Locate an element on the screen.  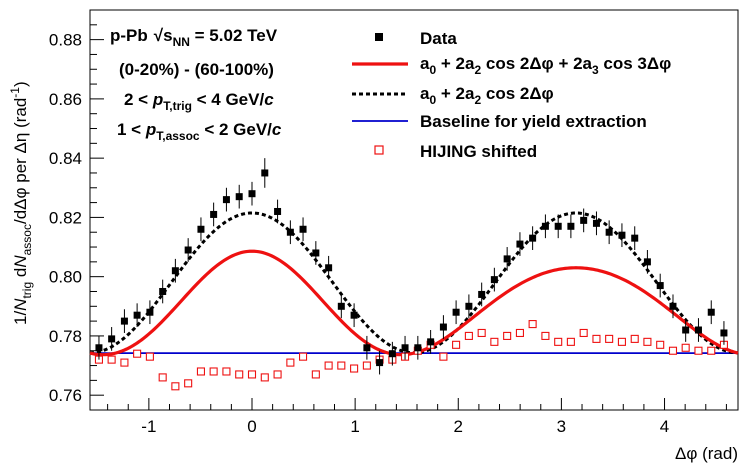
annotation-trig-c: c is located at coordinates (269, 99).